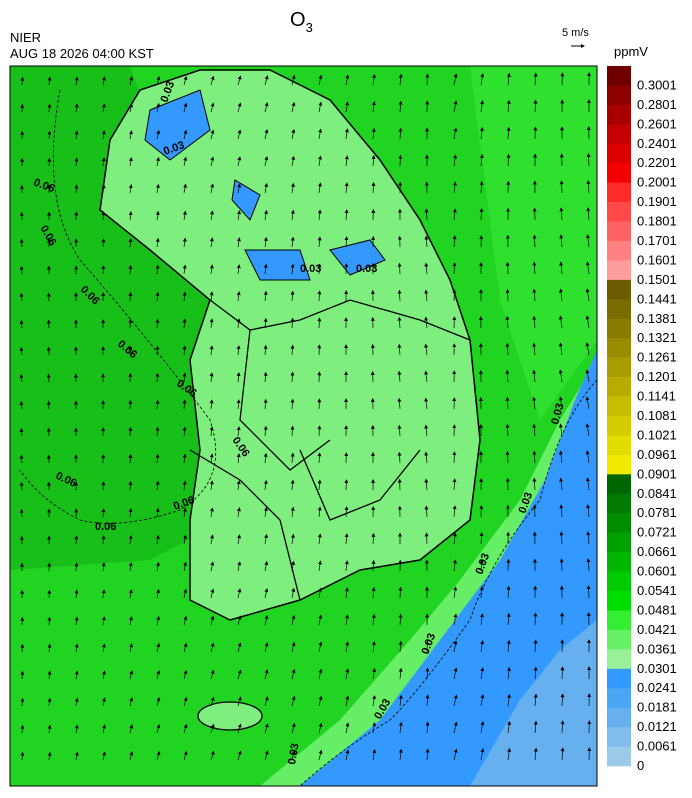 This screenshot has width=692, height=798. What do you see at coordinates (657, 629) in the screenshot?
I see `colorbar-label: 0.0421` at bounding box center [657, 629].